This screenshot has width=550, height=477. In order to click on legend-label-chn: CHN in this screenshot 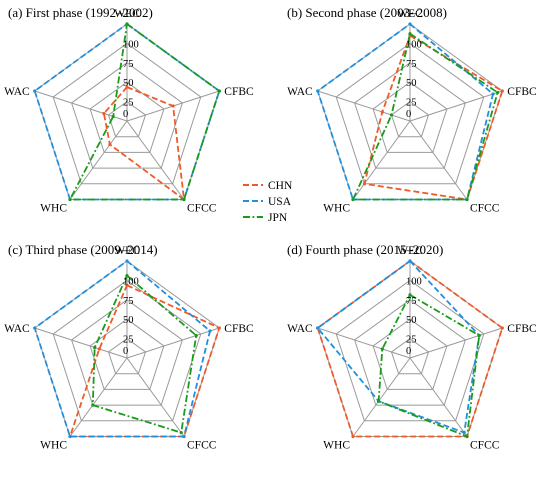, I will do `click(280, 186)`.